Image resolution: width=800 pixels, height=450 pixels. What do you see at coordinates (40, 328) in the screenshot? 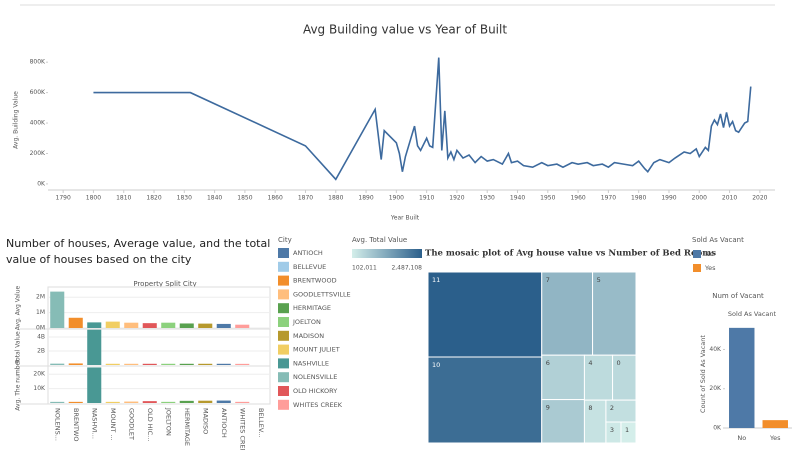
I see `y-tick-label: 0M` at bounding box center [40, 328].